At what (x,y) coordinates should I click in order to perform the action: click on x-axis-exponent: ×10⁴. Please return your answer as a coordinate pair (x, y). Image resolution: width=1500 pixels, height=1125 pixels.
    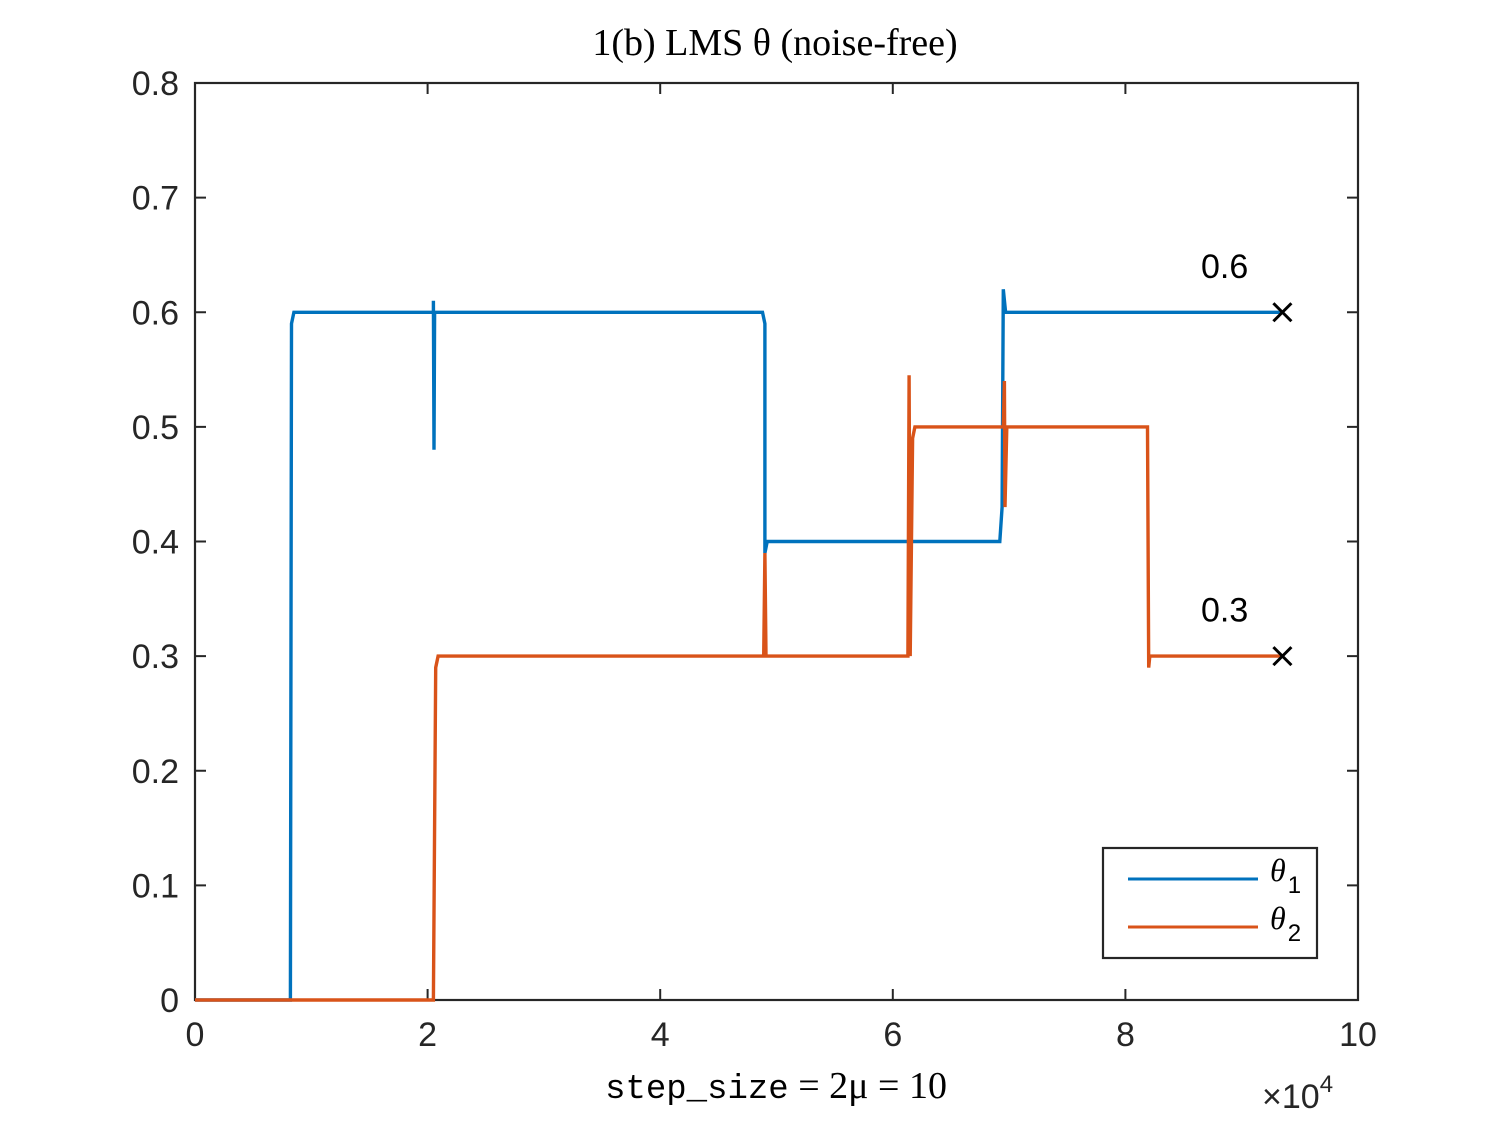
    Looking at the image, I should click on (1297, 1093).